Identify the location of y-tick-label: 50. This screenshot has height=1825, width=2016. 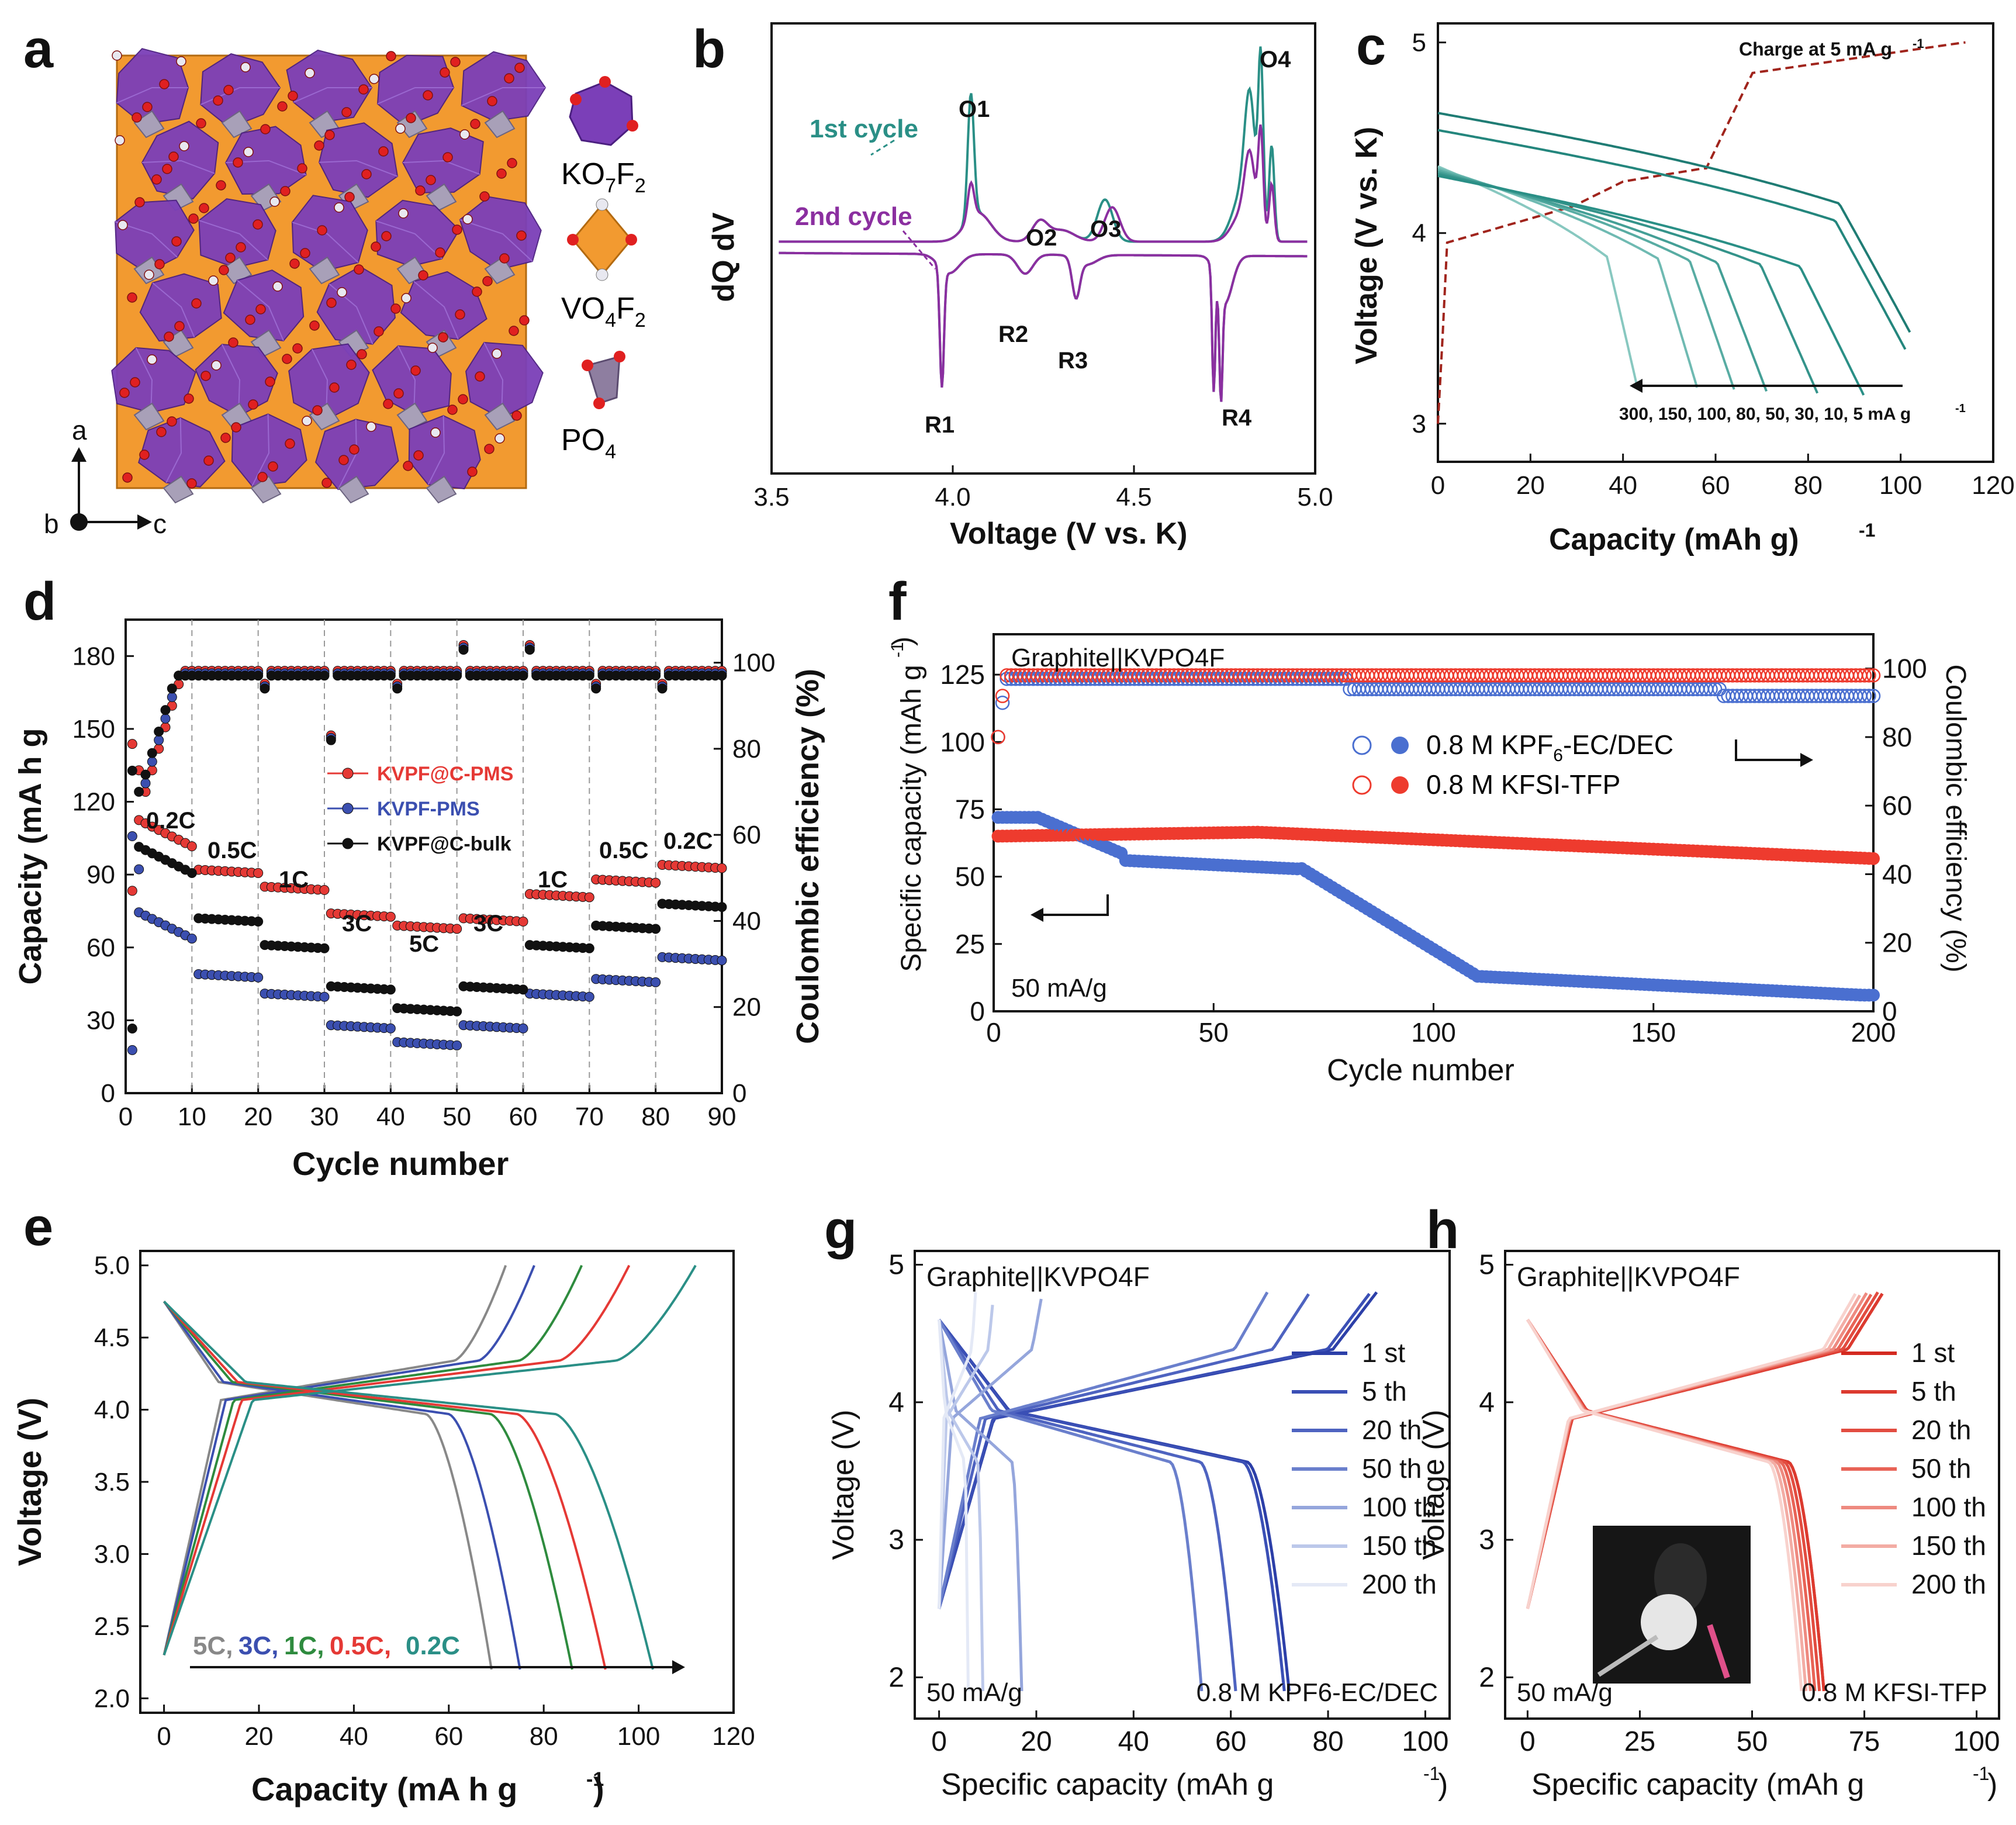
(970, 877).